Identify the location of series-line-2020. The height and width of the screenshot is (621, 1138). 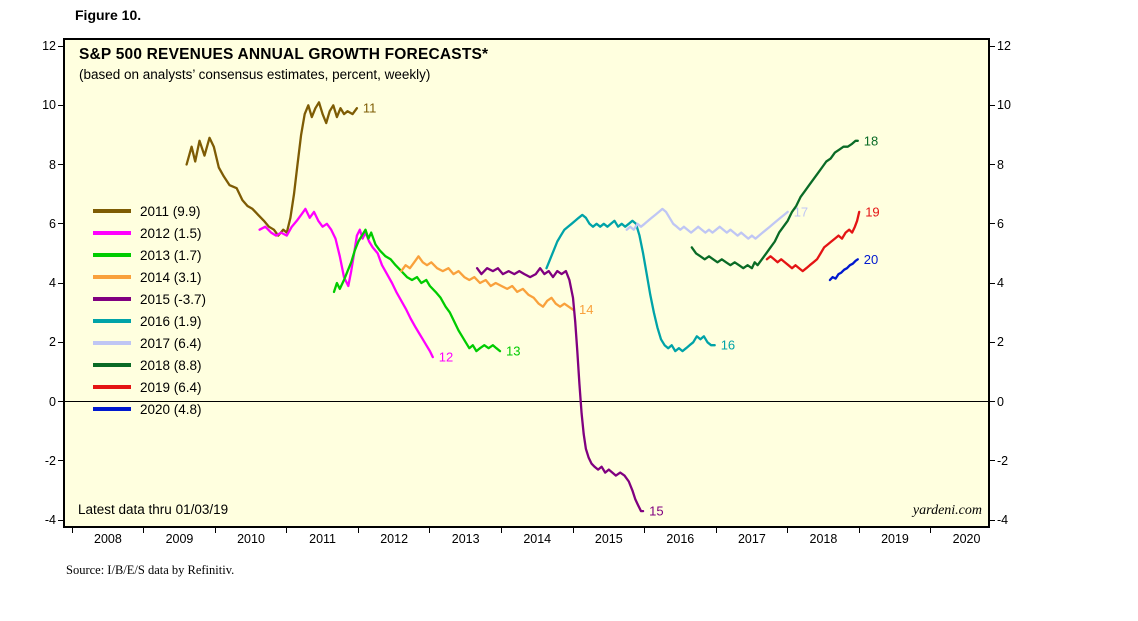
(843, 270).